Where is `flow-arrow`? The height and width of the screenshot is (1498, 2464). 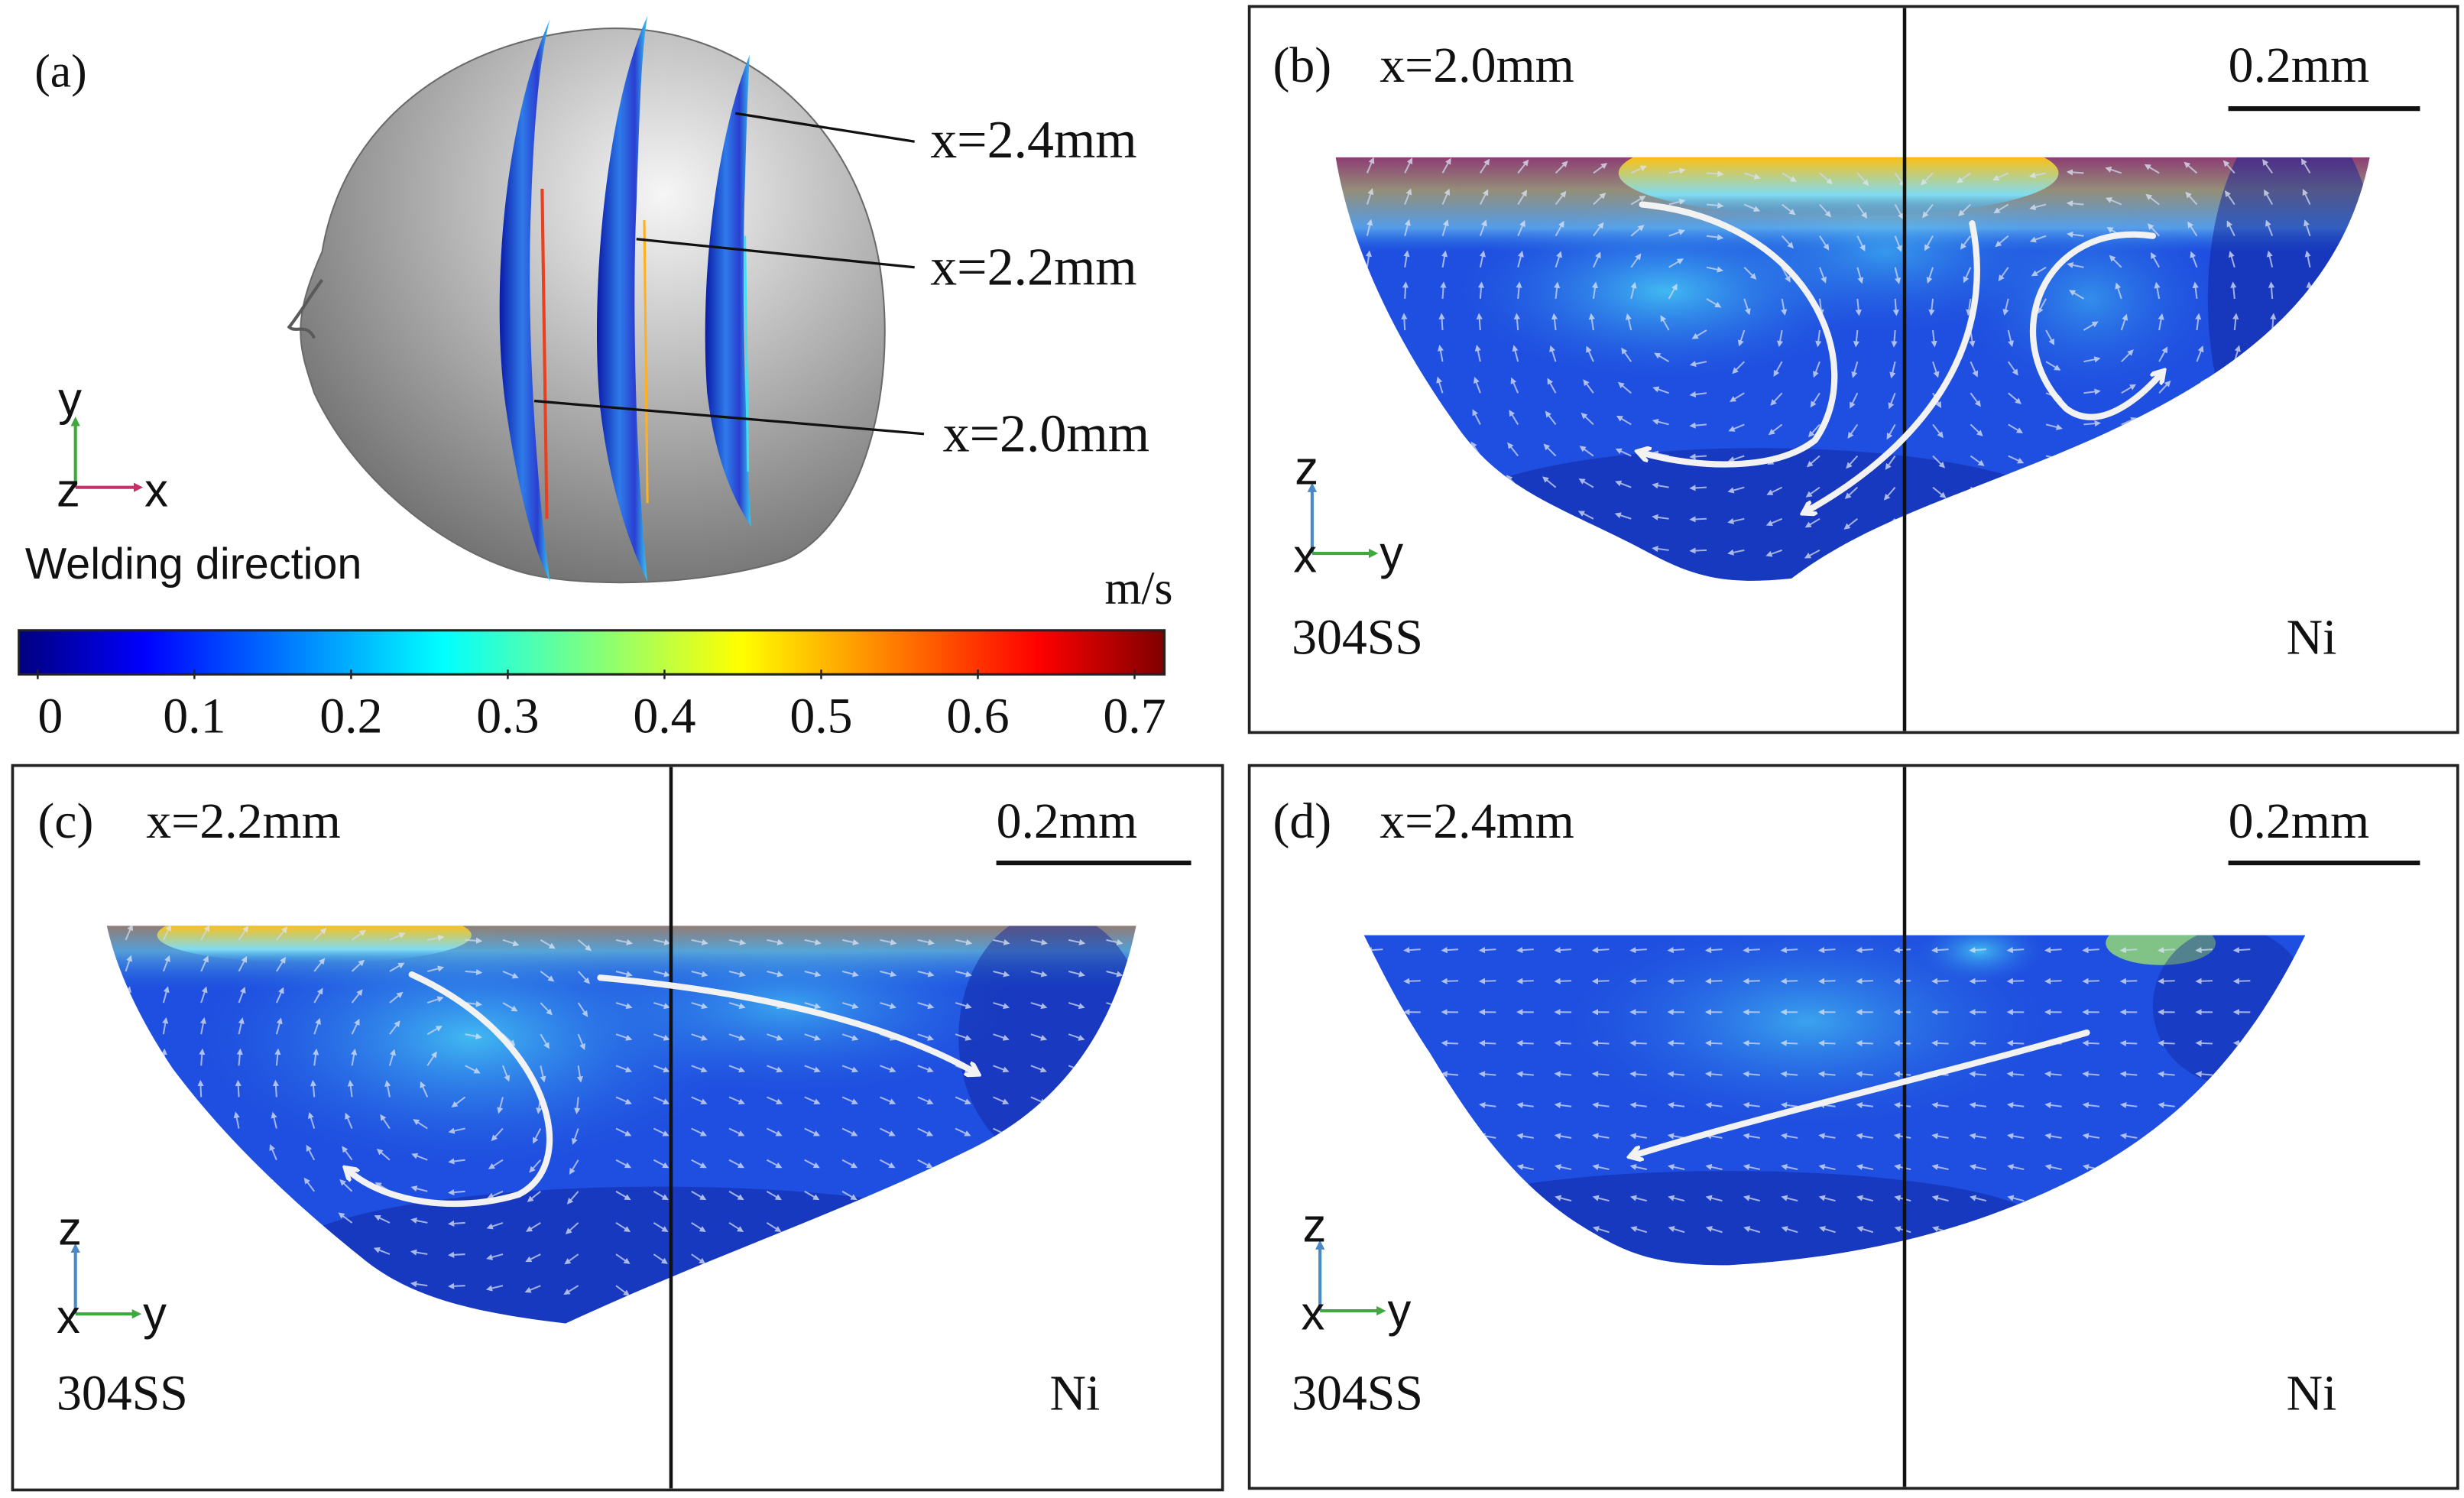
flow-arrow is located at coordinates (1893, 365).